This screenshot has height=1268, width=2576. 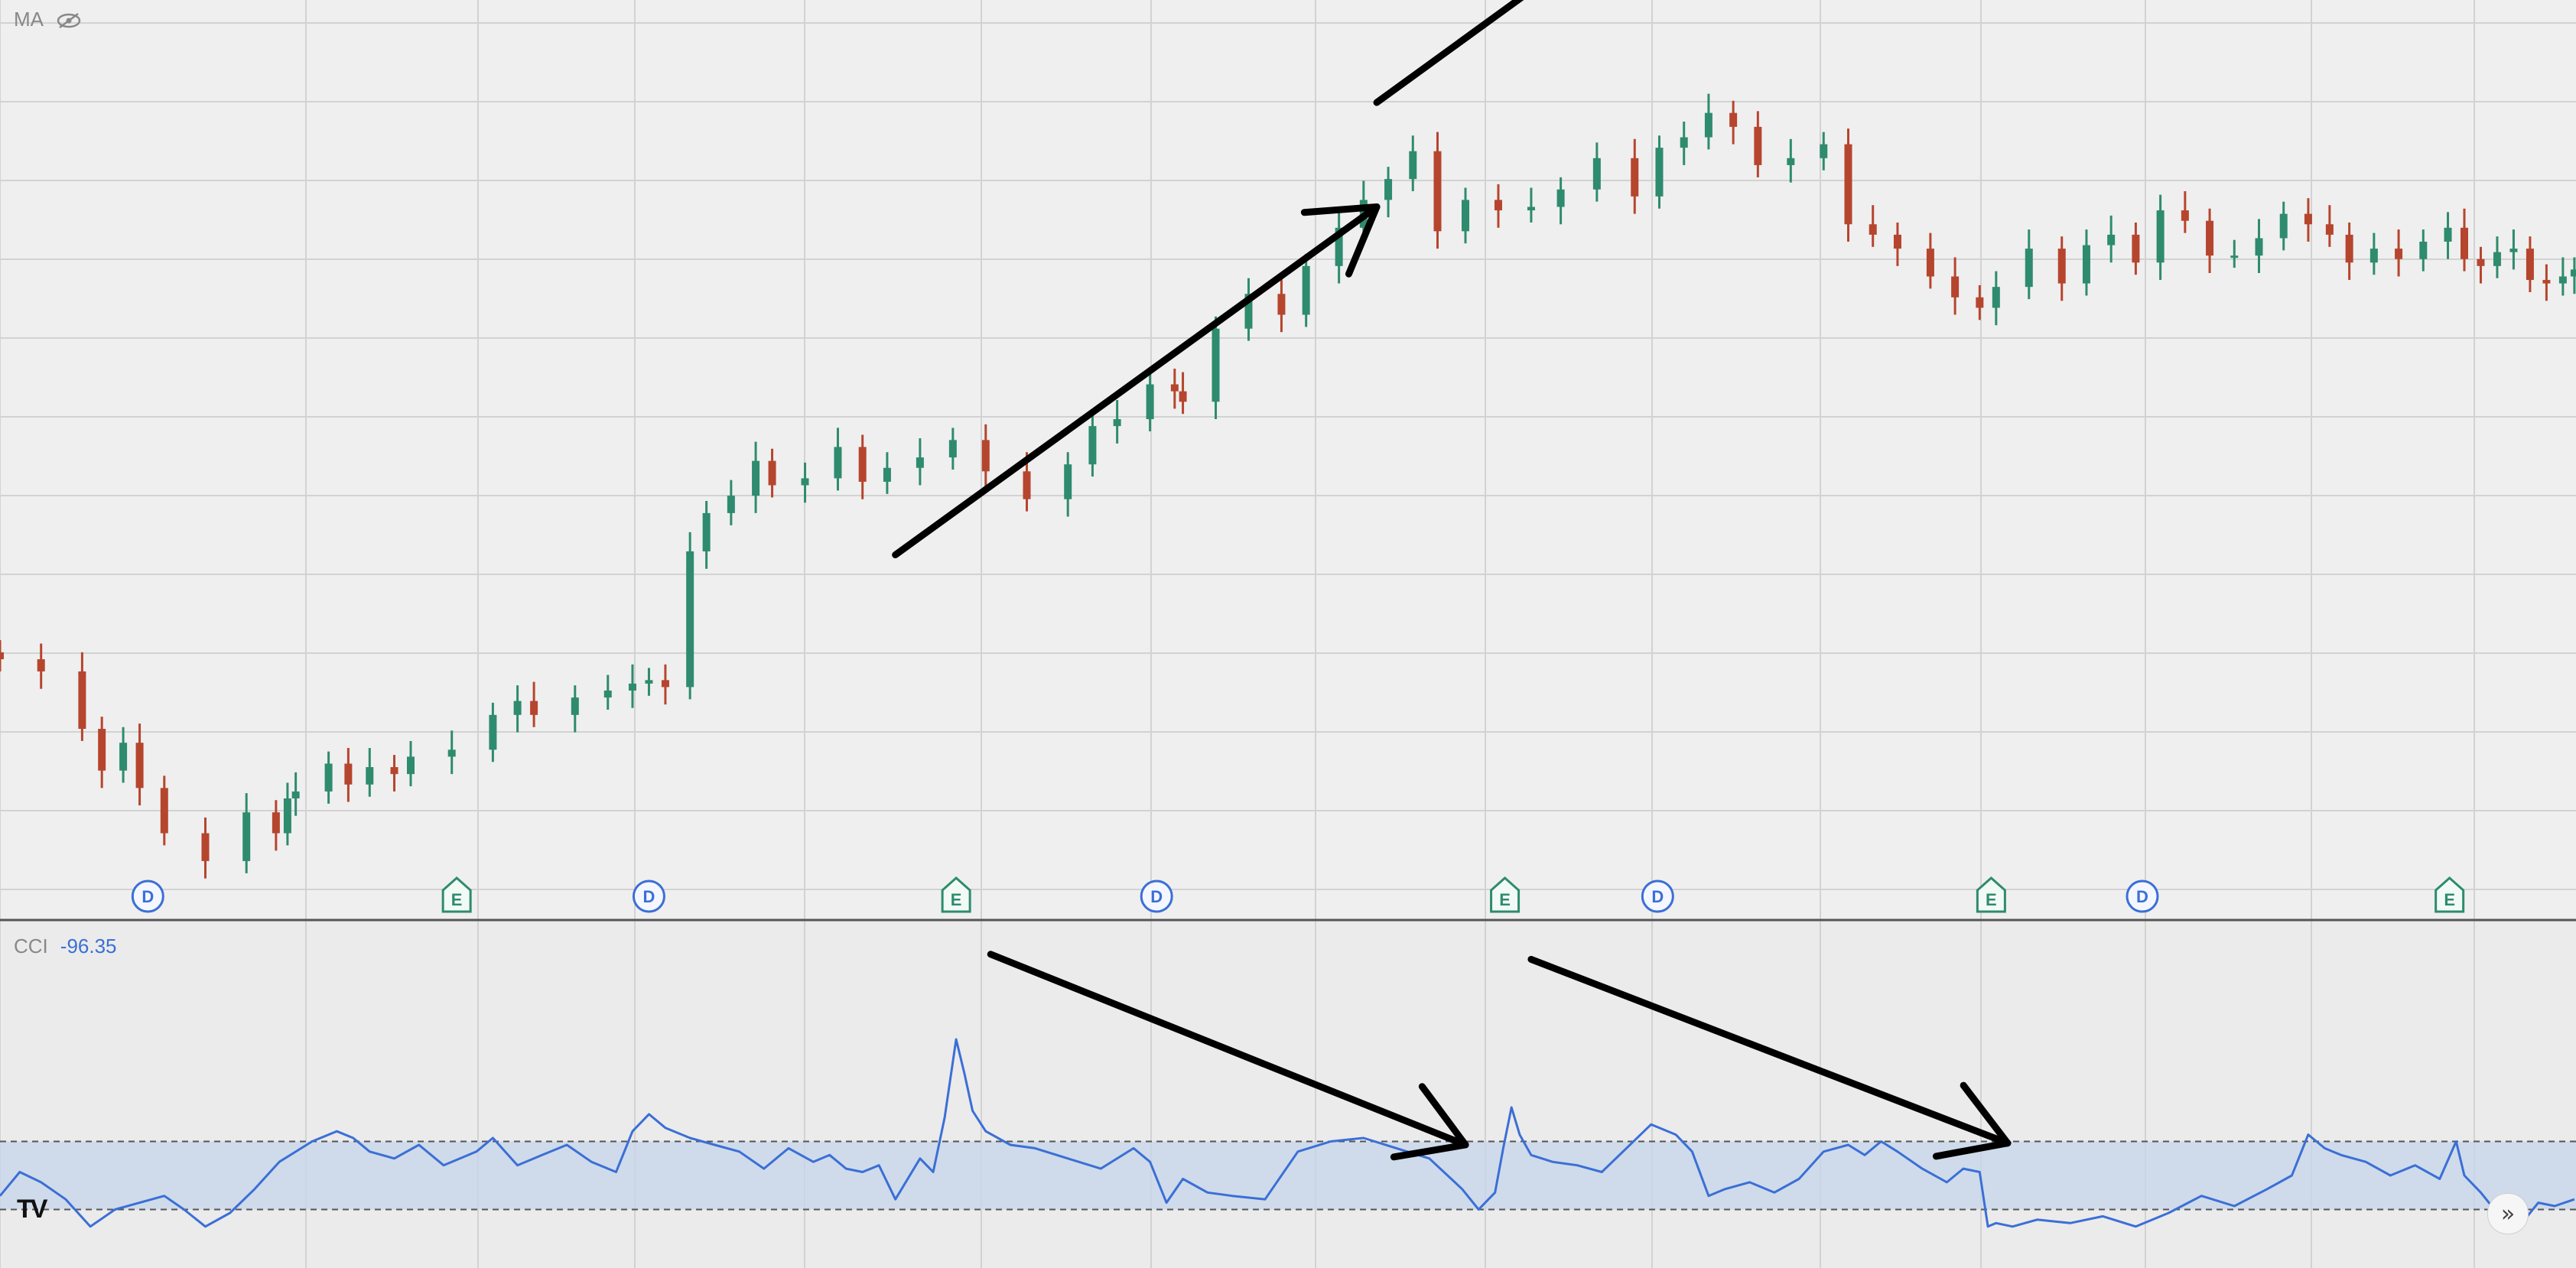 I want to click on cci-line, so click(x=1287, y=1133).